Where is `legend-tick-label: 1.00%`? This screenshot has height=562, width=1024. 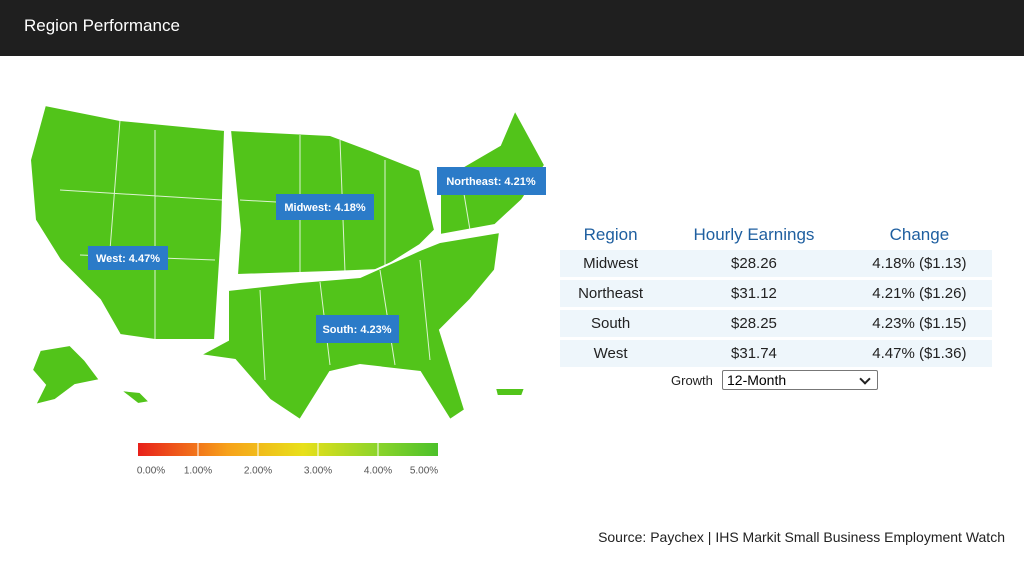 legend-tick-label: 1.00% is located at coordinates (198, 471).